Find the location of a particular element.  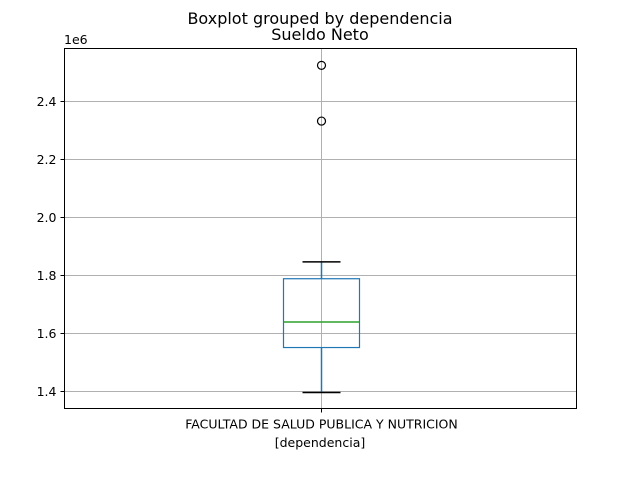

y-tick-label: 1.4 is located at coordinates (47, 391).